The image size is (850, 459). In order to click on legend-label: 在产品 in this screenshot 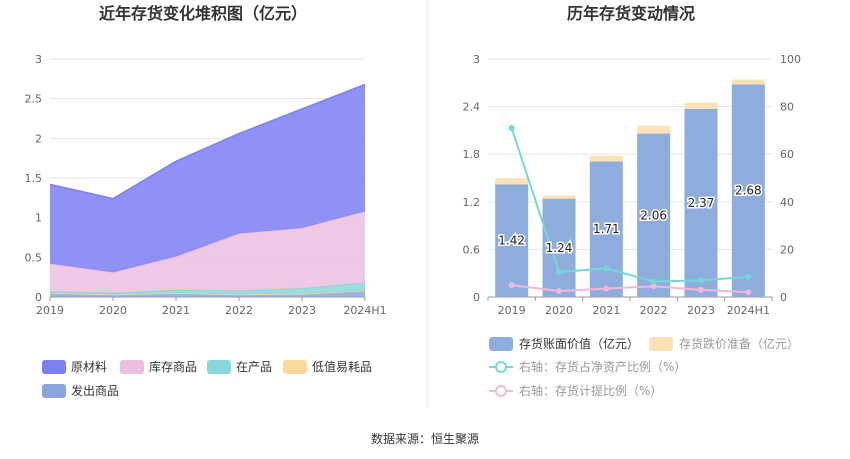, I will do `click(254, 367)`.